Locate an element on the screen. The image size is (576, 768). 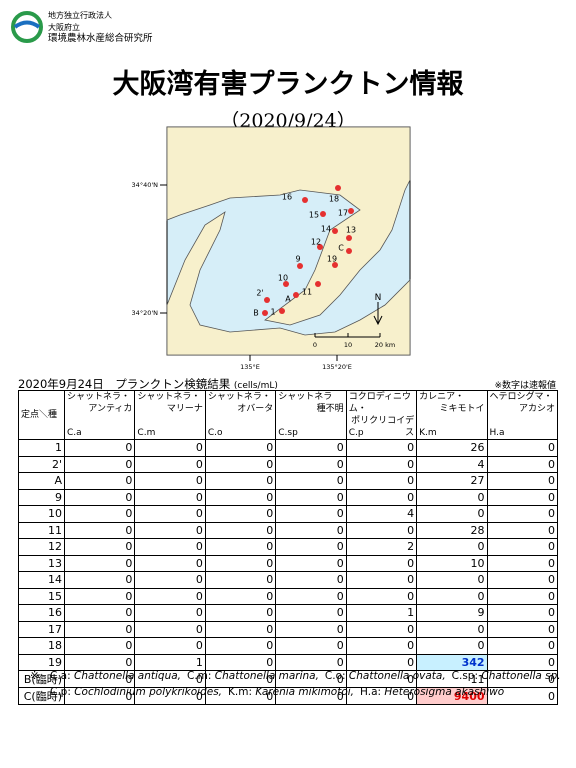
species-name: ミキモトイ is located at coordinates (462, 409).